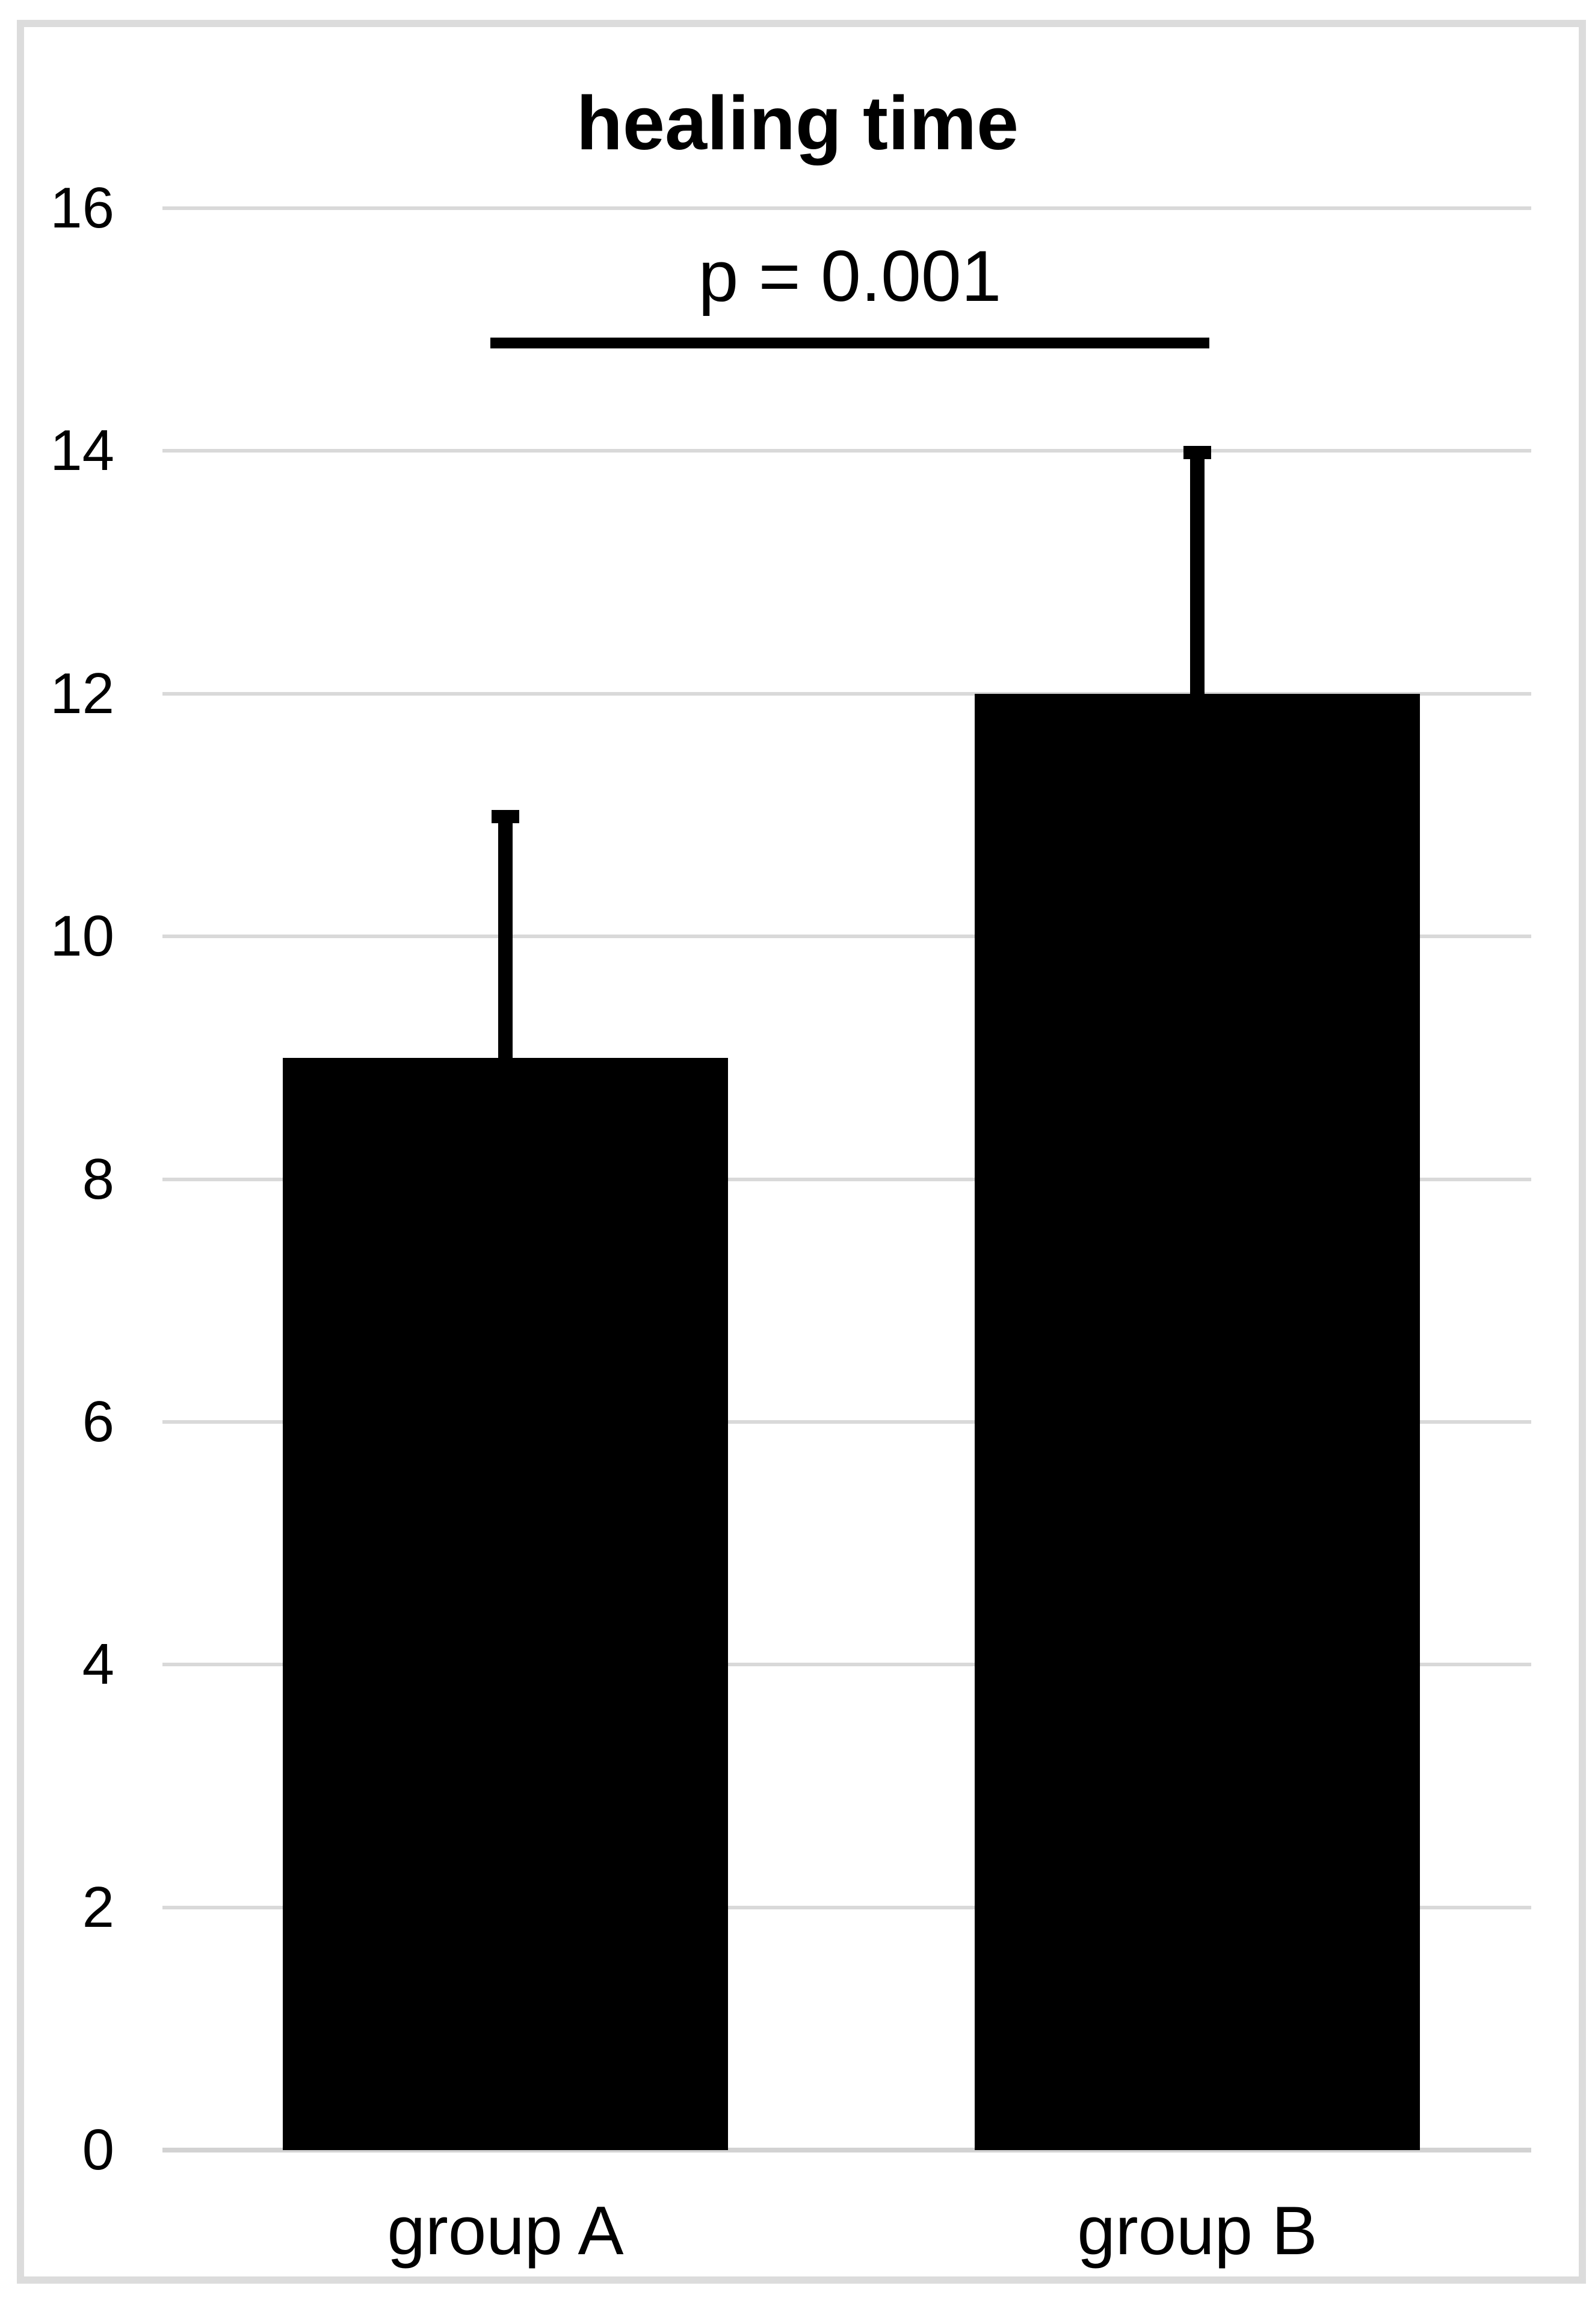 Image resolution: width=1595 pixels, height=2324 pixels. I want to click on error-bar-whisker-group-a, so click(505, 936).